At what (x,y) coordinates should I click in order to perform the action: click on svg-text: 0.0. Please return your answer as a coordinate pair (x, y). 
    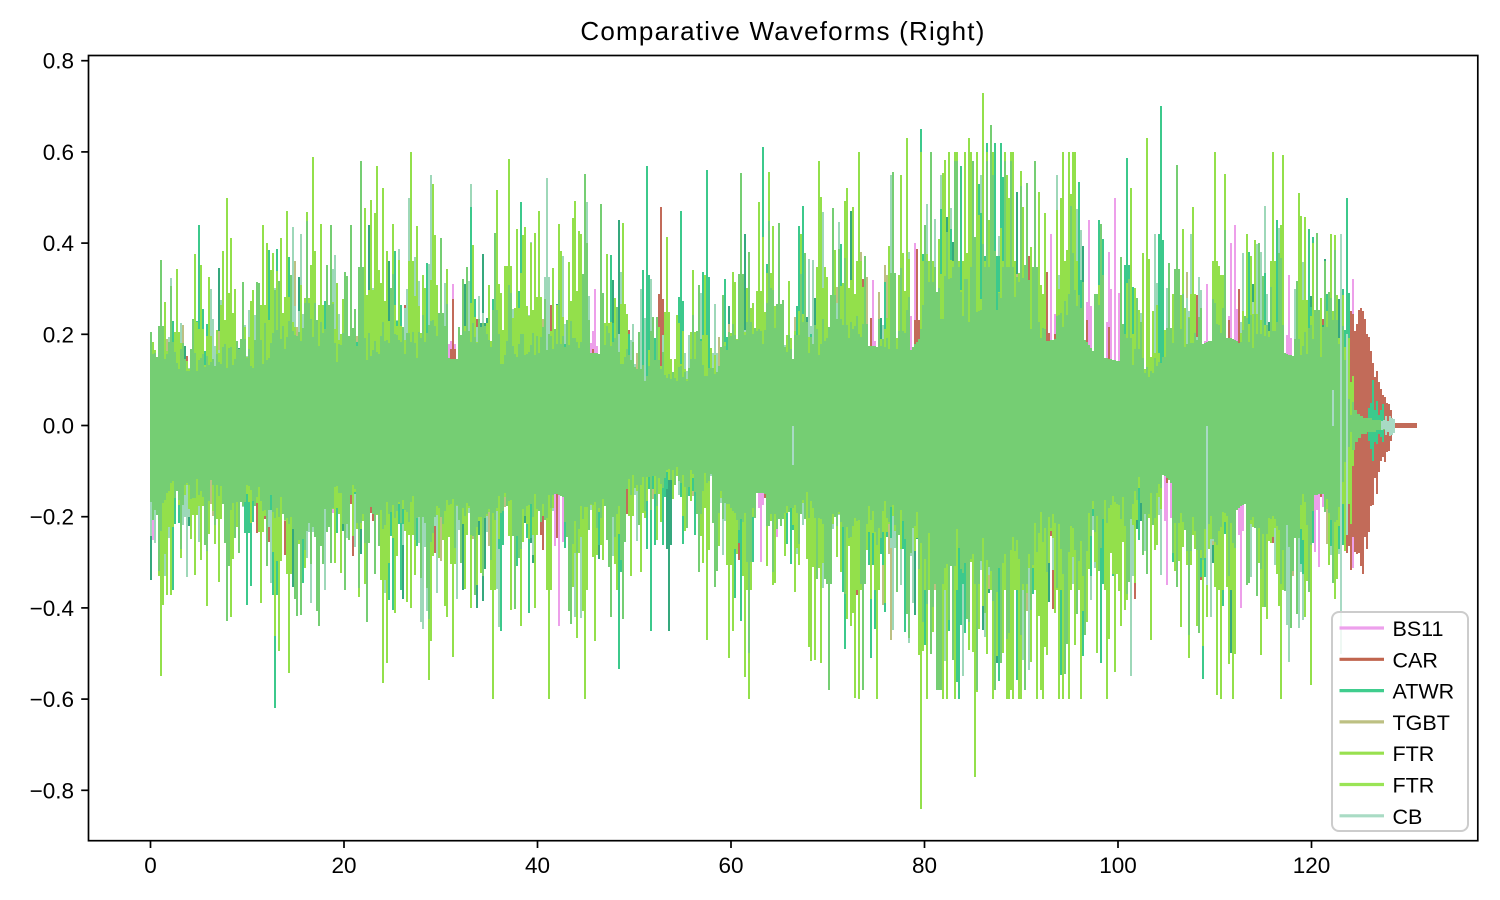
    Looking at the image, I should click on (58, 426).